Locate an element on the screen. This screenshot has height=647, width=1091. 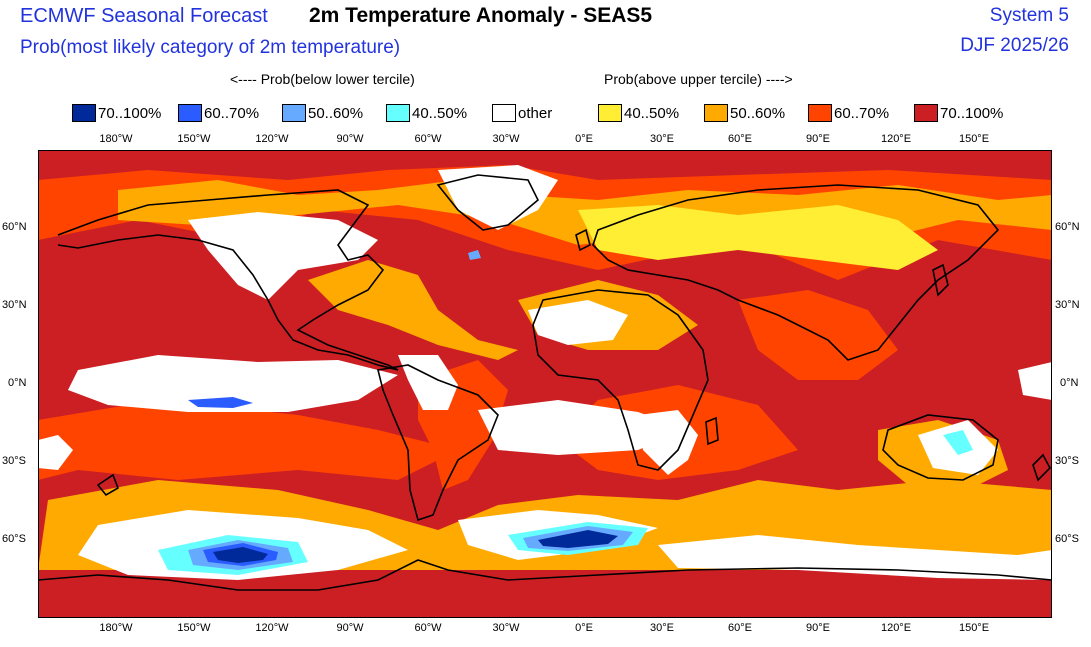
period-label: DJF 2025/26 is located at coordinates (1014, 45).